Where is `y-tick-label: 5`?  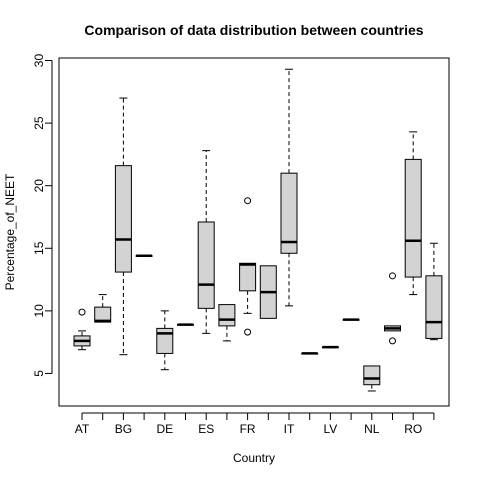 y-tick-label: 5 is located at coordinates (39, 373).